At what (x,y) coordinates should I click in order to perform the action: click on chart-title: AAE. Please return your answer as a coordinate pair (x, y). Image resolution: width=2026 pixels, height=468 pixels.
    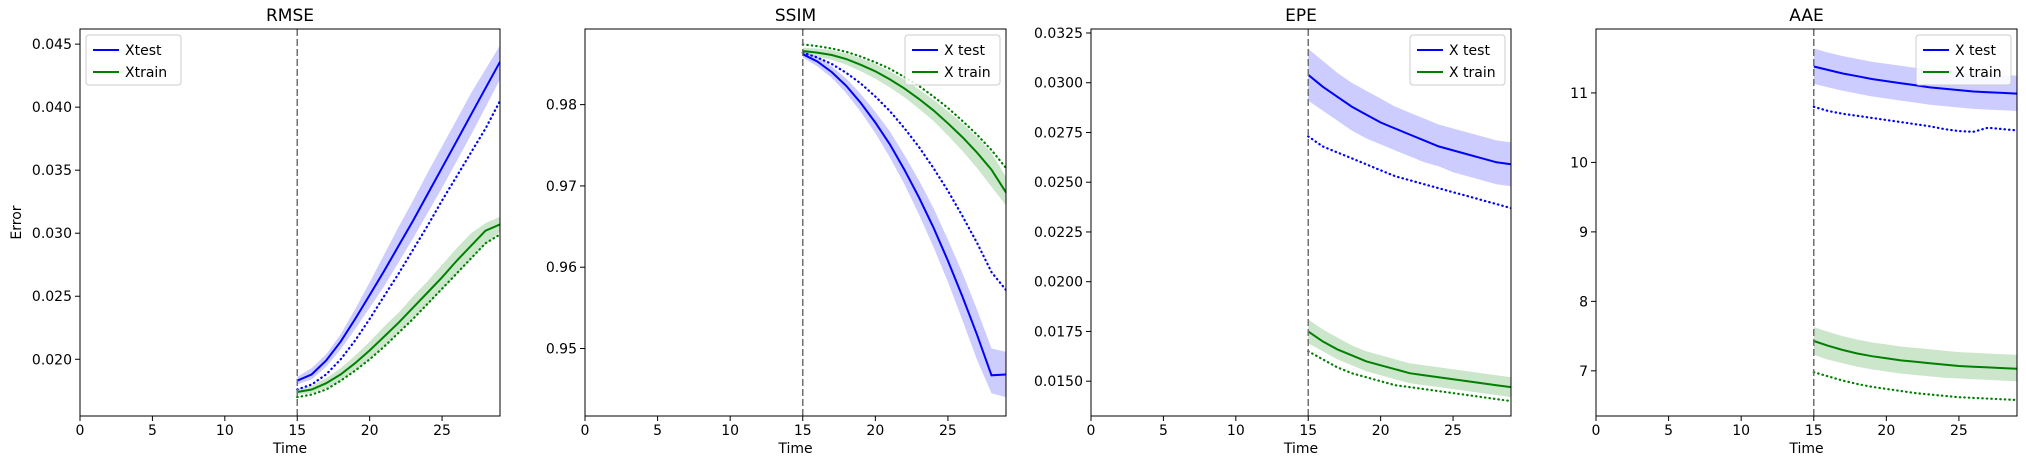
    Looking at the image, I should click on (1806, 16).